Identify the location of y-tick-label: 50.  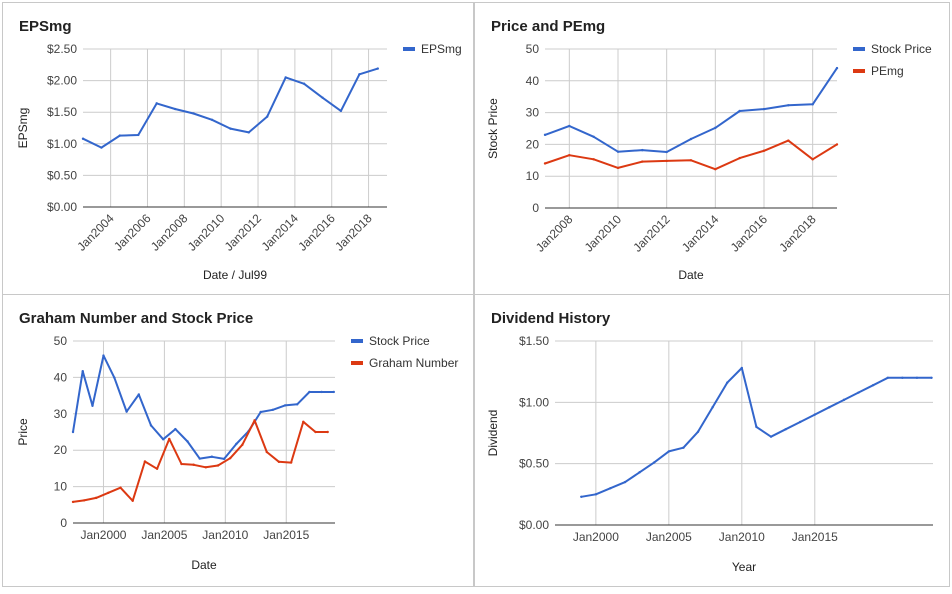
(61, 341).